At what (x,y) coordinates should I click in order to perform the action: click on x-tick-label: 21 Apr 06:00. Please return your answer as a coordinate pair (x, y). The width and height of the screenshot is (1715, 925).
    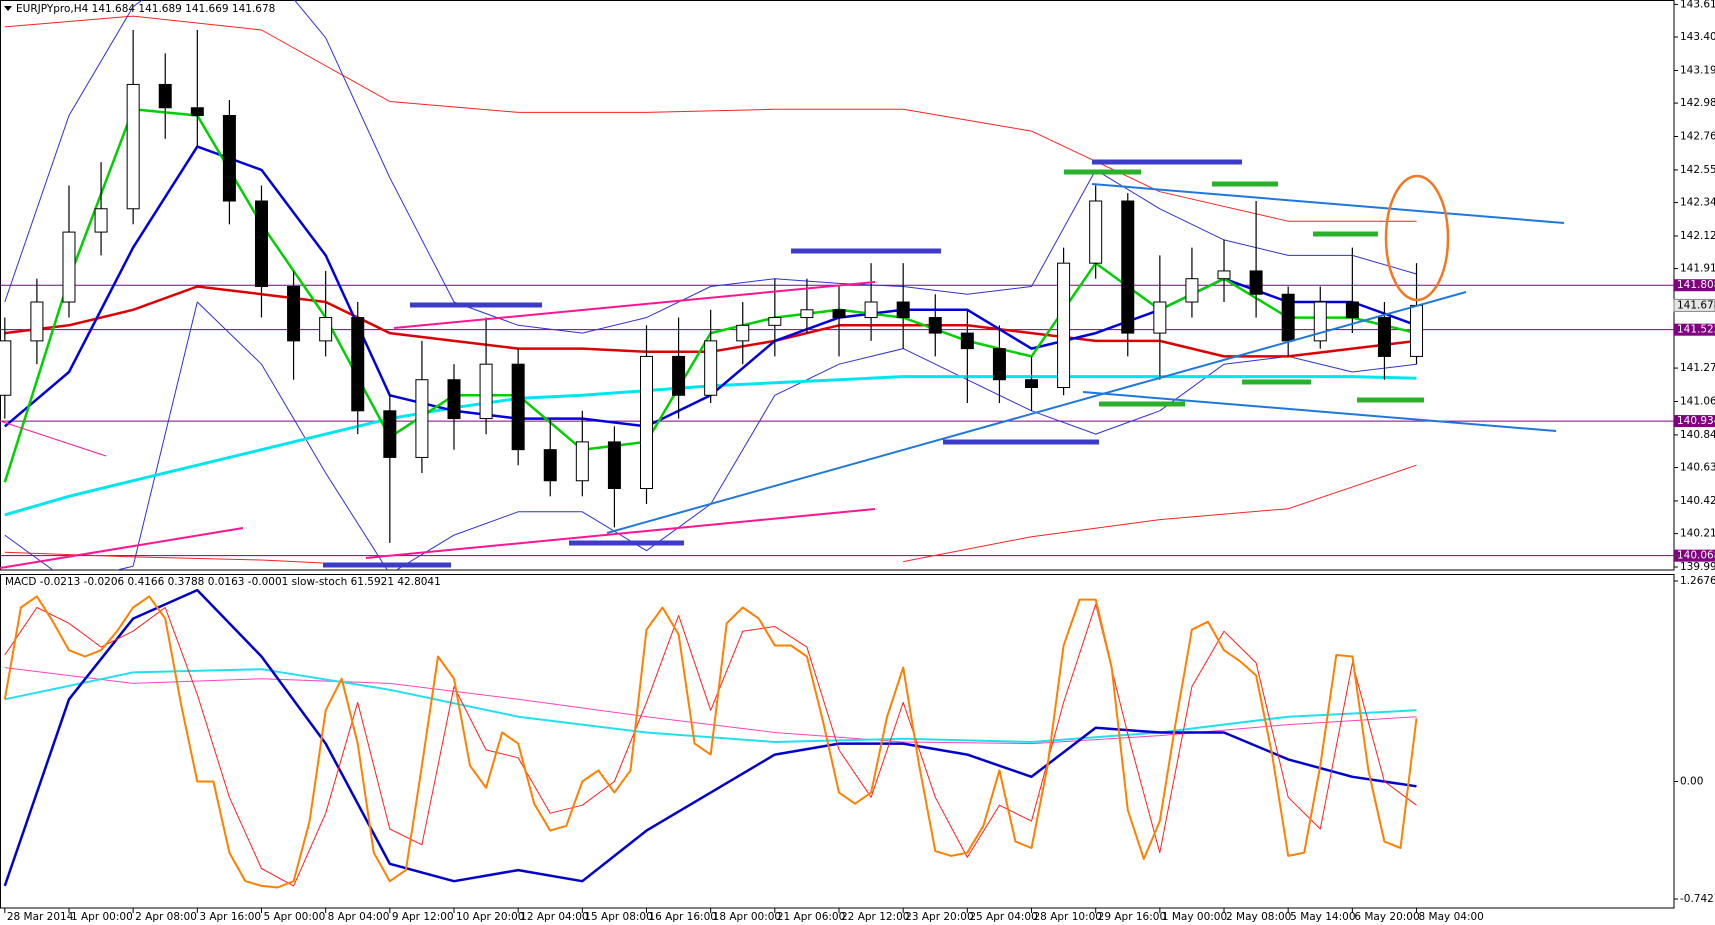
    Looking at the image, I should click on (811, 917).